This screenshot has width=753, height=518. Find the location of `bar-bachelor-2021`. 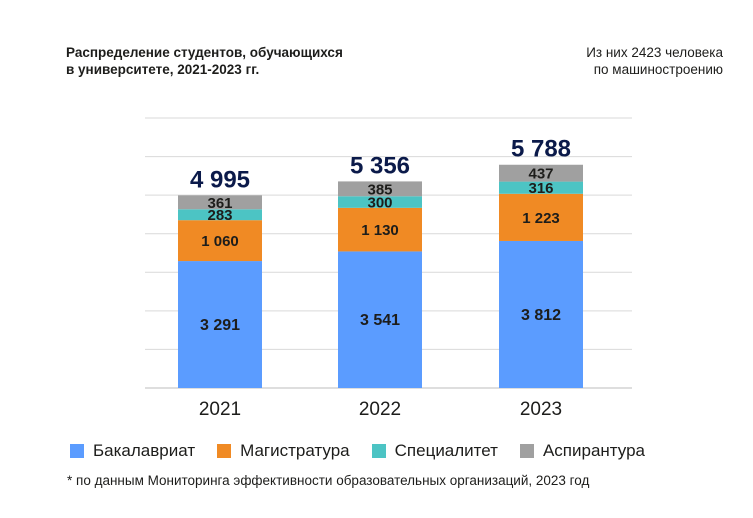

bar-bachelor-2021 is located at coordinates (220, 324).